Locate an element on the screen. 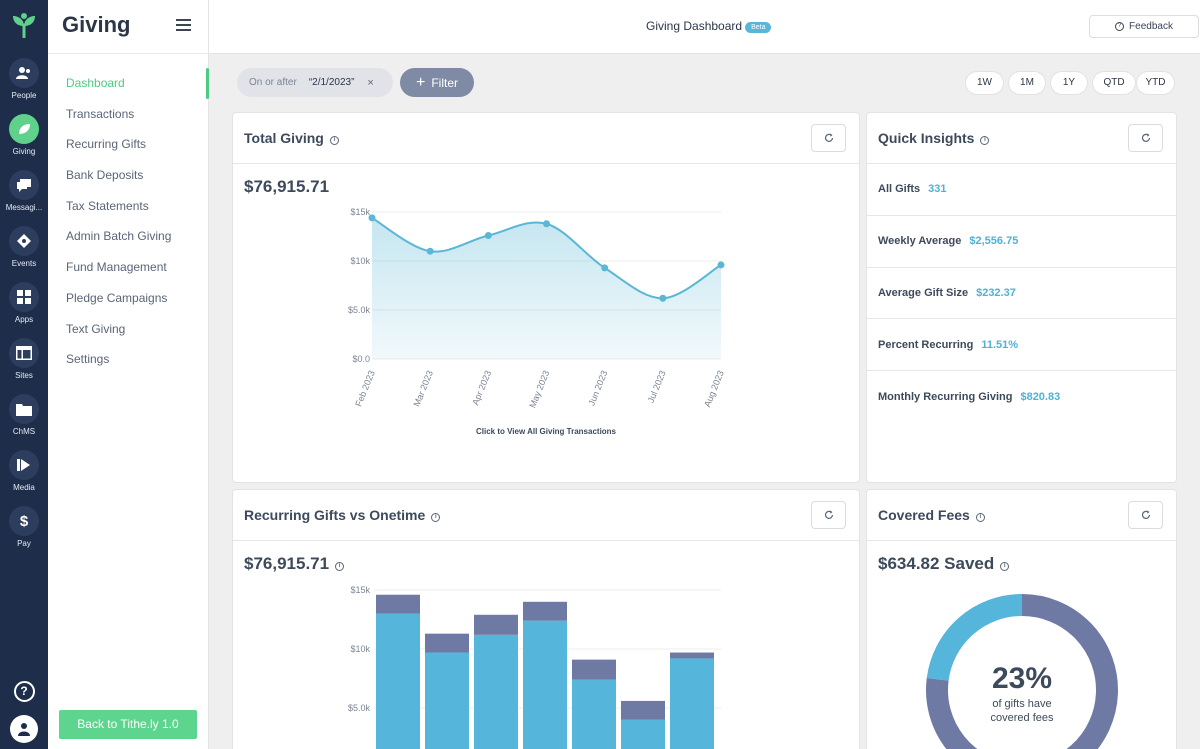  sidebar-item-transactions: Transactions is located at coordinates (100, 113).